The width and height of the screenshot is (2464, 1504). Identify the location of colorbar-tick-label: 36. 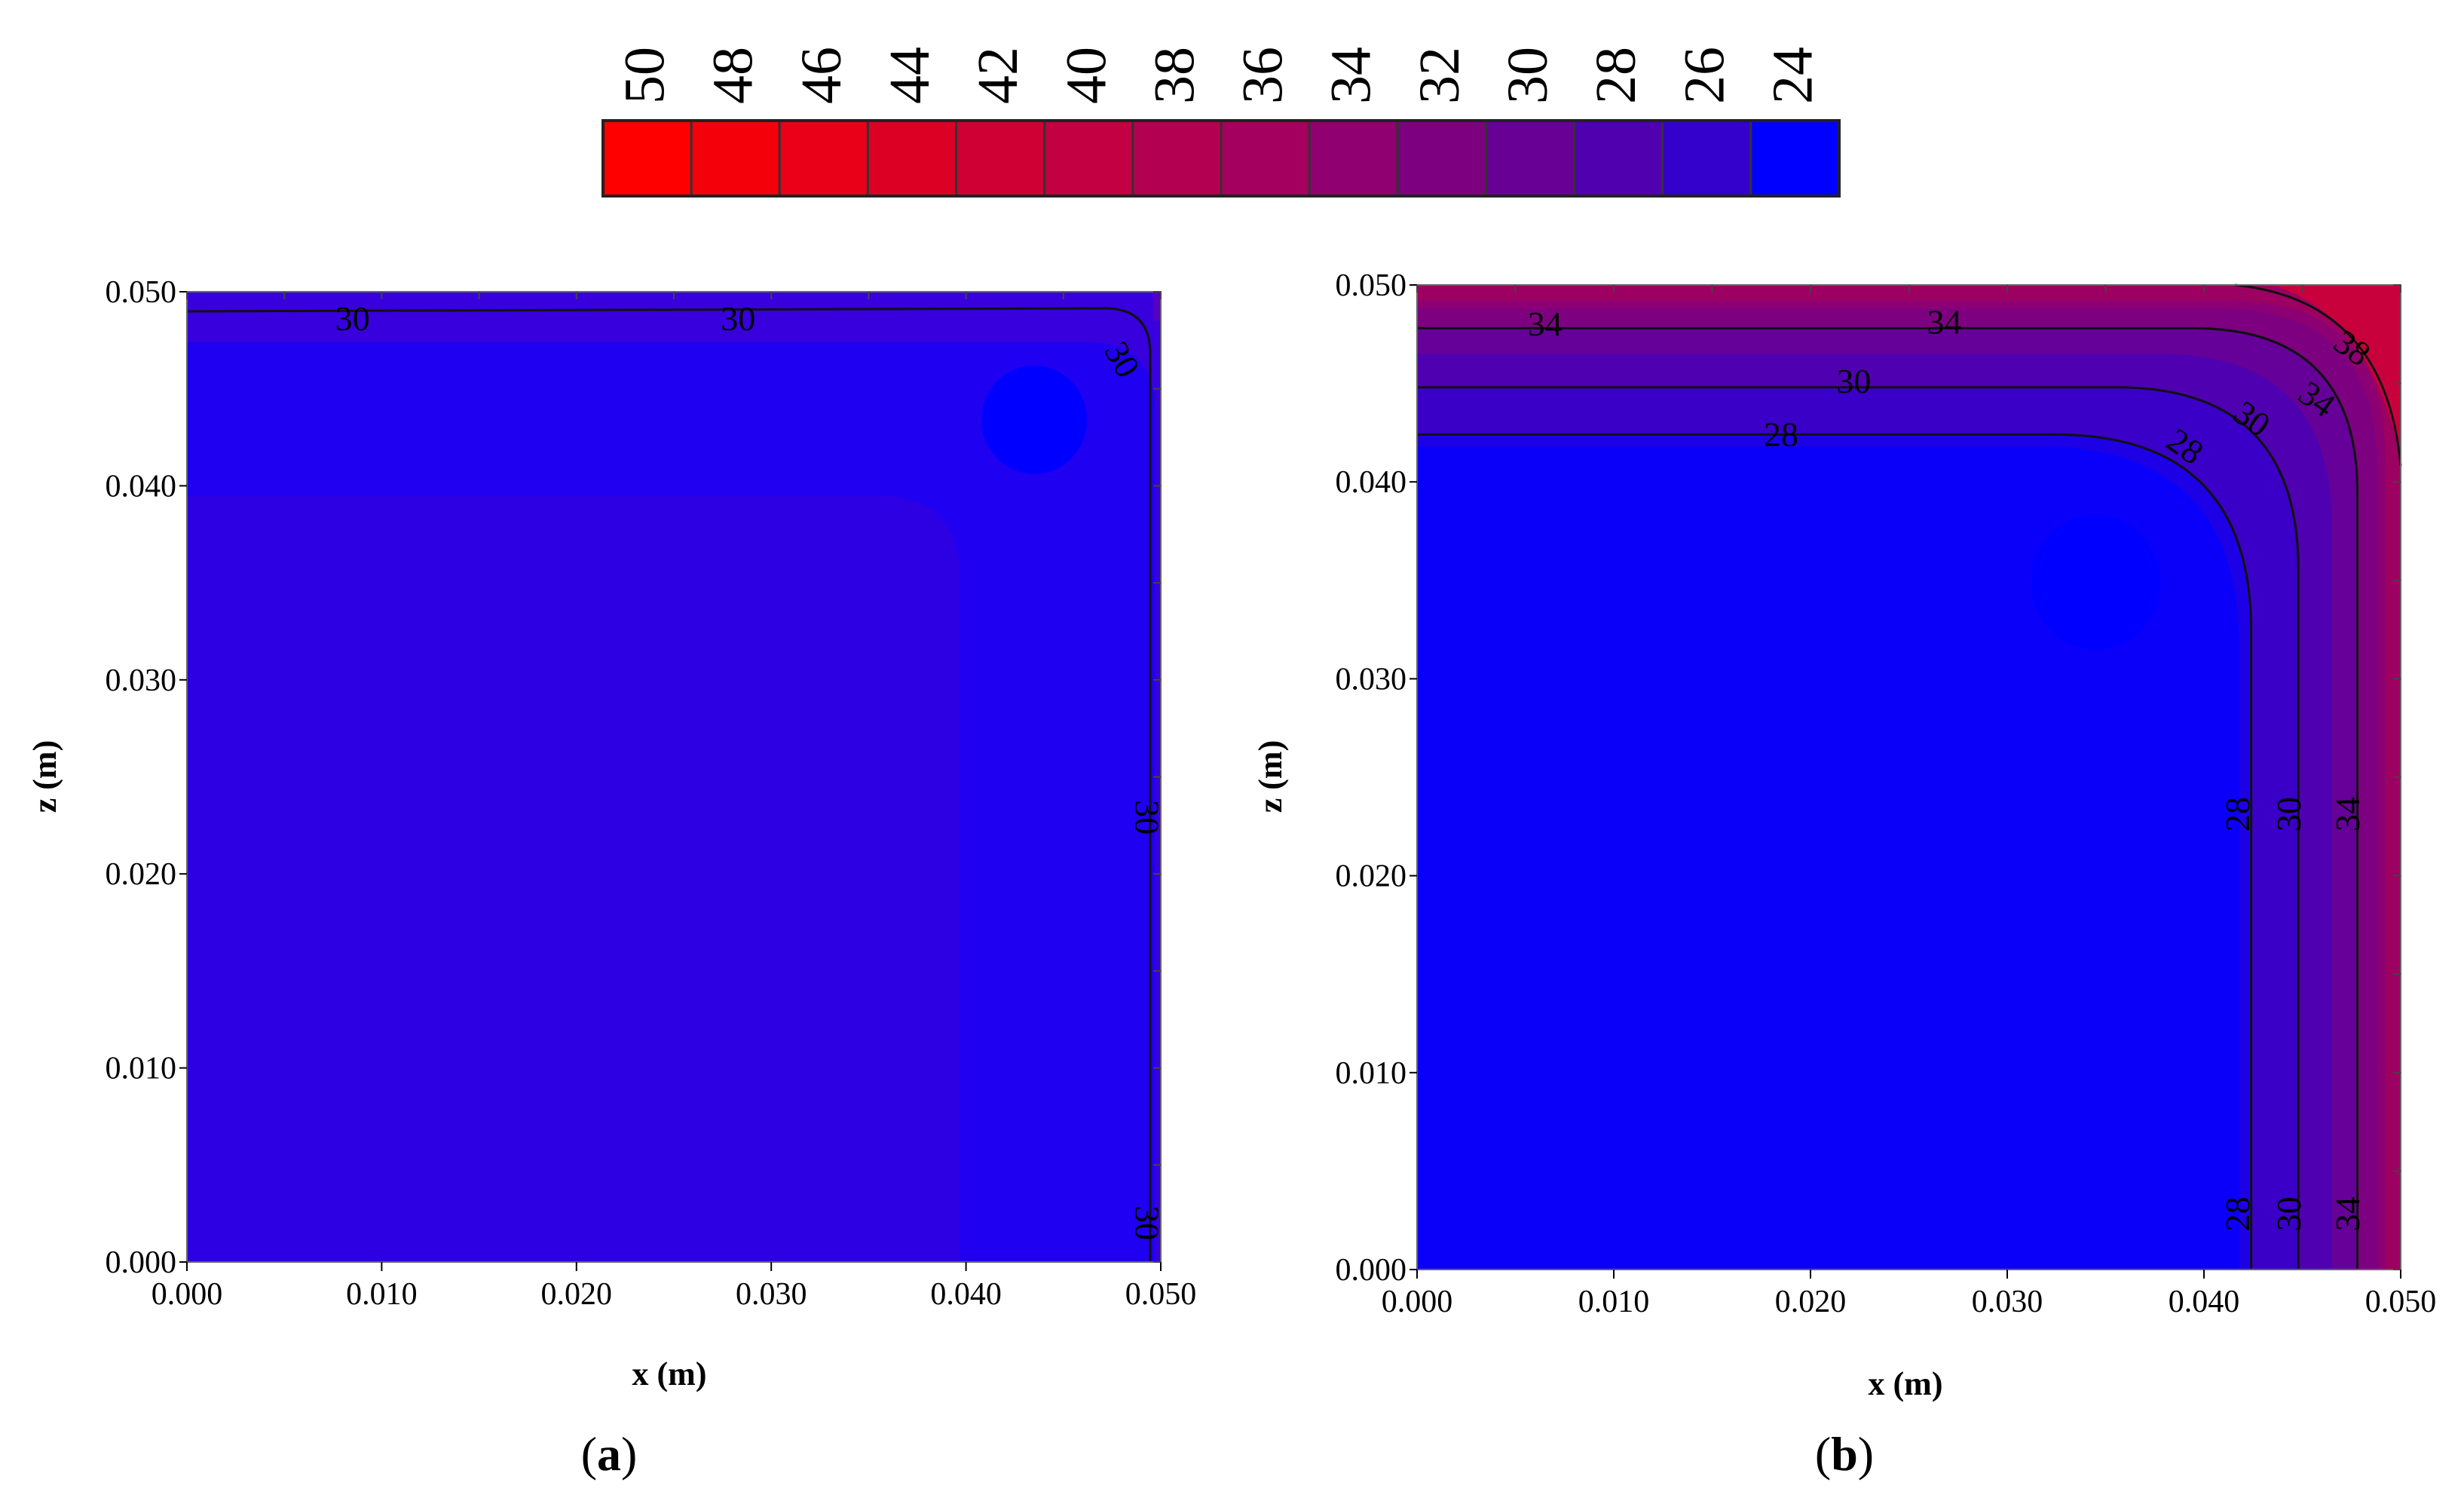
(1263, 75).